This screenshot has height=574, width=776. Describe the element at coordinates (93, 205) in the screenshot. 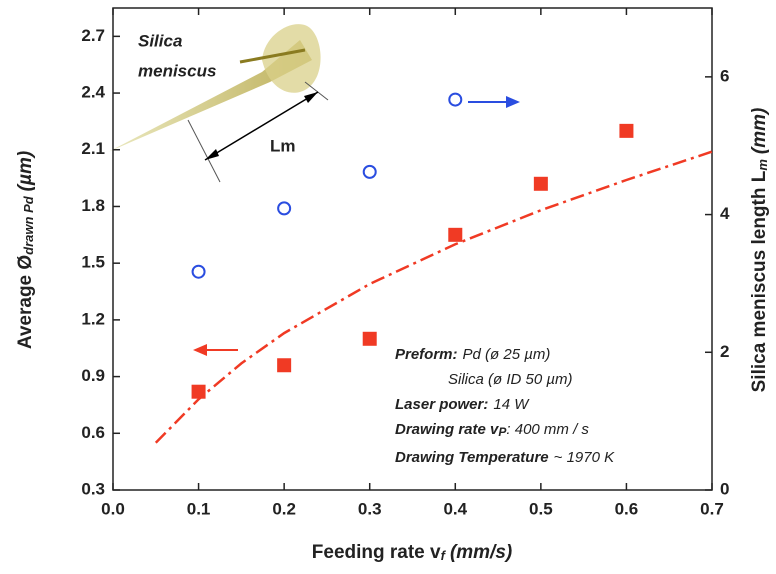

I see `y-tick-label: 1.8` at that location.